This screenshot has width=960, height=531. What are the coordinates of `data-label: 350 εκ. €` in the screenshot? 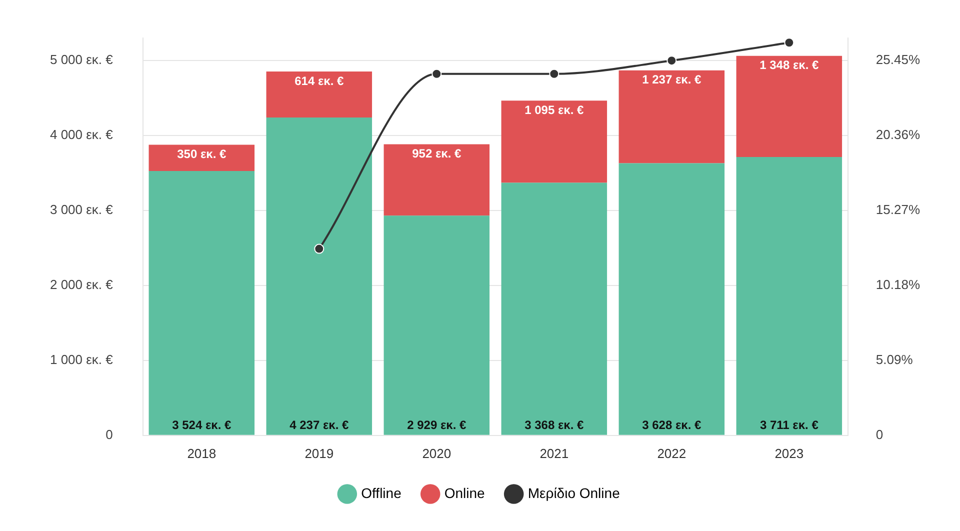 It's located at (202, 154).